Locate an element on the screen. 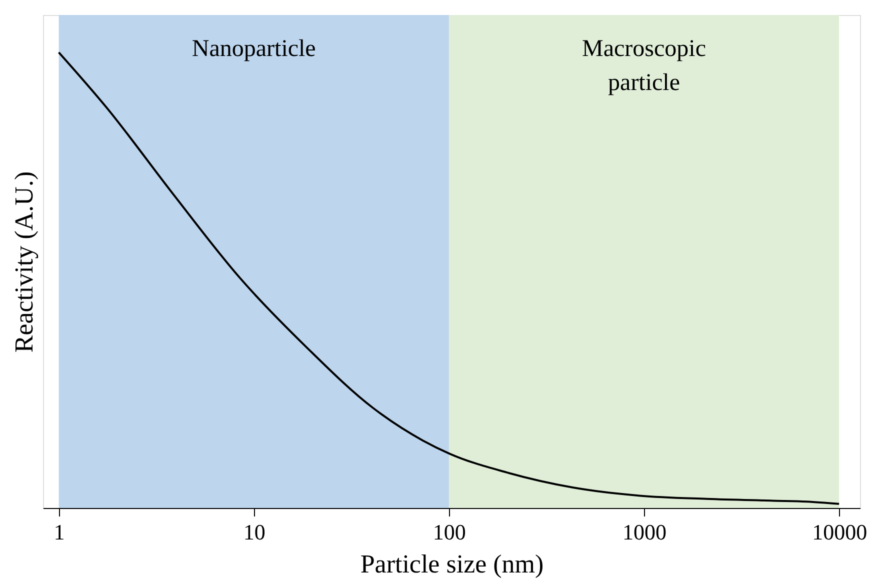  x-tick-label: 100 is located at coordinates (449, 532).